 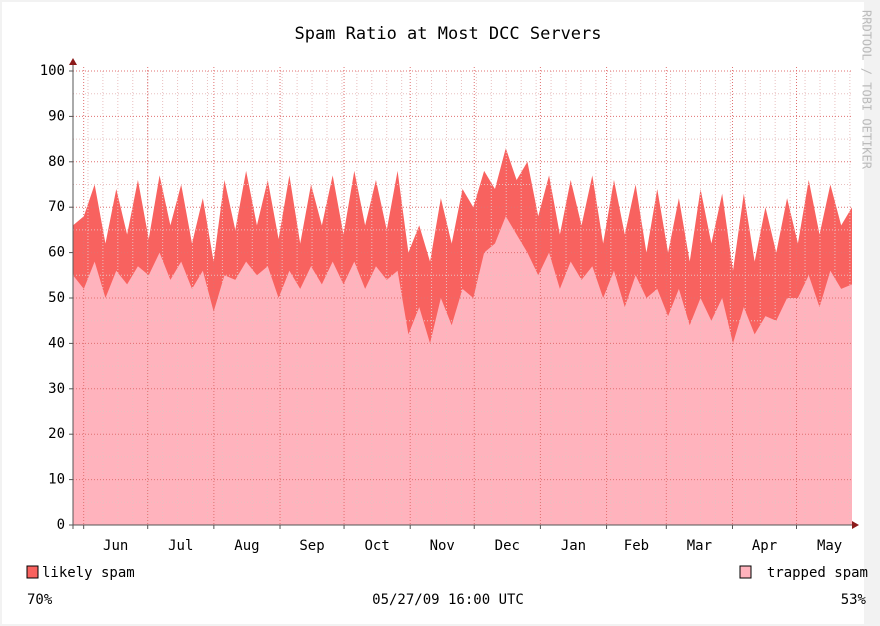 I want to click on x-axis-arrow, so click(x=855, y=525).